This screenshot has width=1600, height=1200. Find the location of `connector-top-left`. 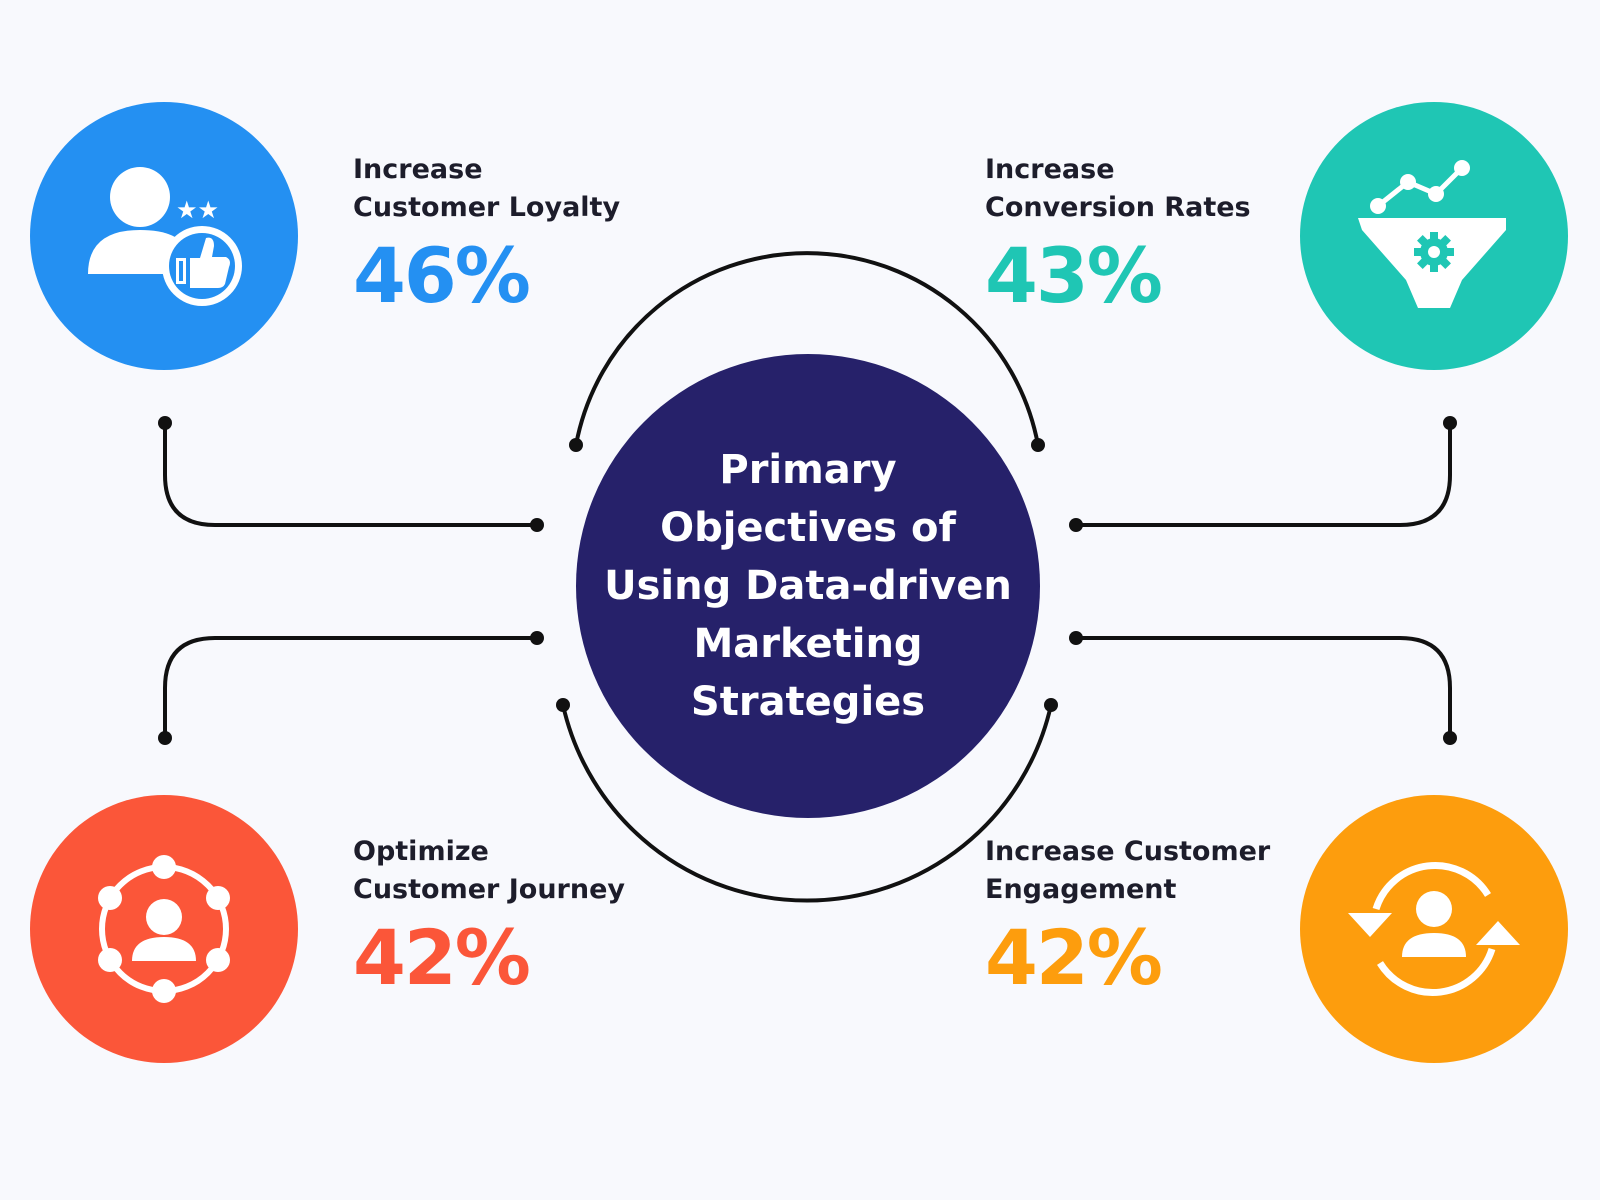

connector-top-left is located at coordinates (351, 474).